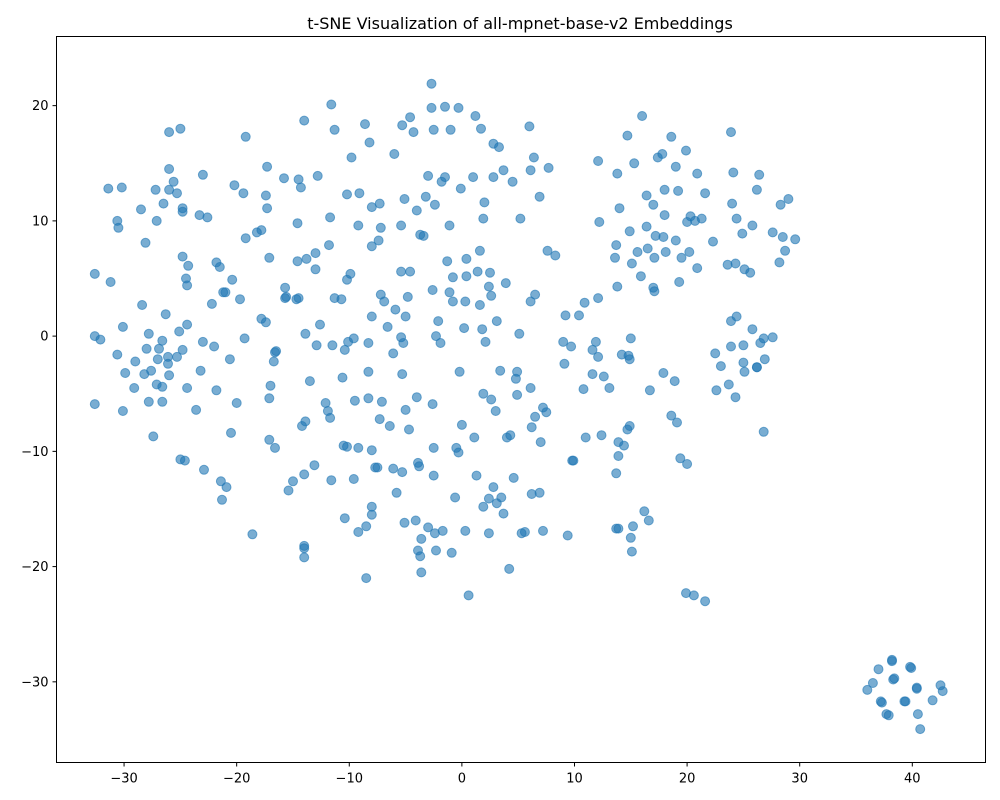 The width and height of the screenshot is (1000, 800). What do you see at coordinates (44, 337) in the screenshot?
I see `y-tick-label: 0` at bounding box center [44, 337].